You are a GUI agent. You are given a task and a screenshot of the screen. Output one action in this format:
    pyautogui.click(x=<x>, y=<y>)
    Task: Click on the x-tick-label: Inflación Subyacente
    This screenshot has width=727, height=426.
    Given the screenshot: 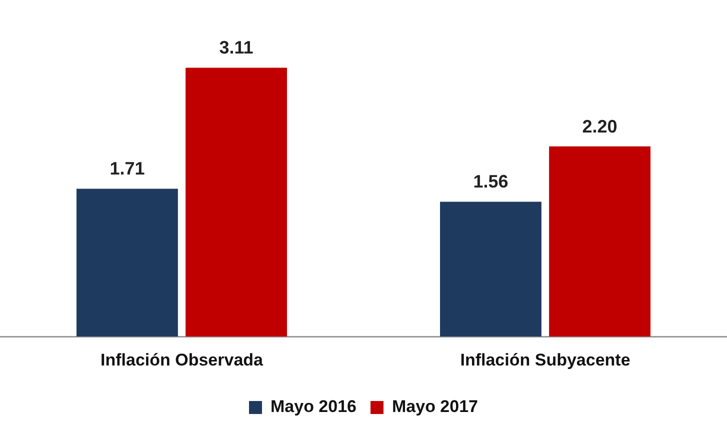 What is the action you would take?
    pyautogui.click(x=545, y=360)
    